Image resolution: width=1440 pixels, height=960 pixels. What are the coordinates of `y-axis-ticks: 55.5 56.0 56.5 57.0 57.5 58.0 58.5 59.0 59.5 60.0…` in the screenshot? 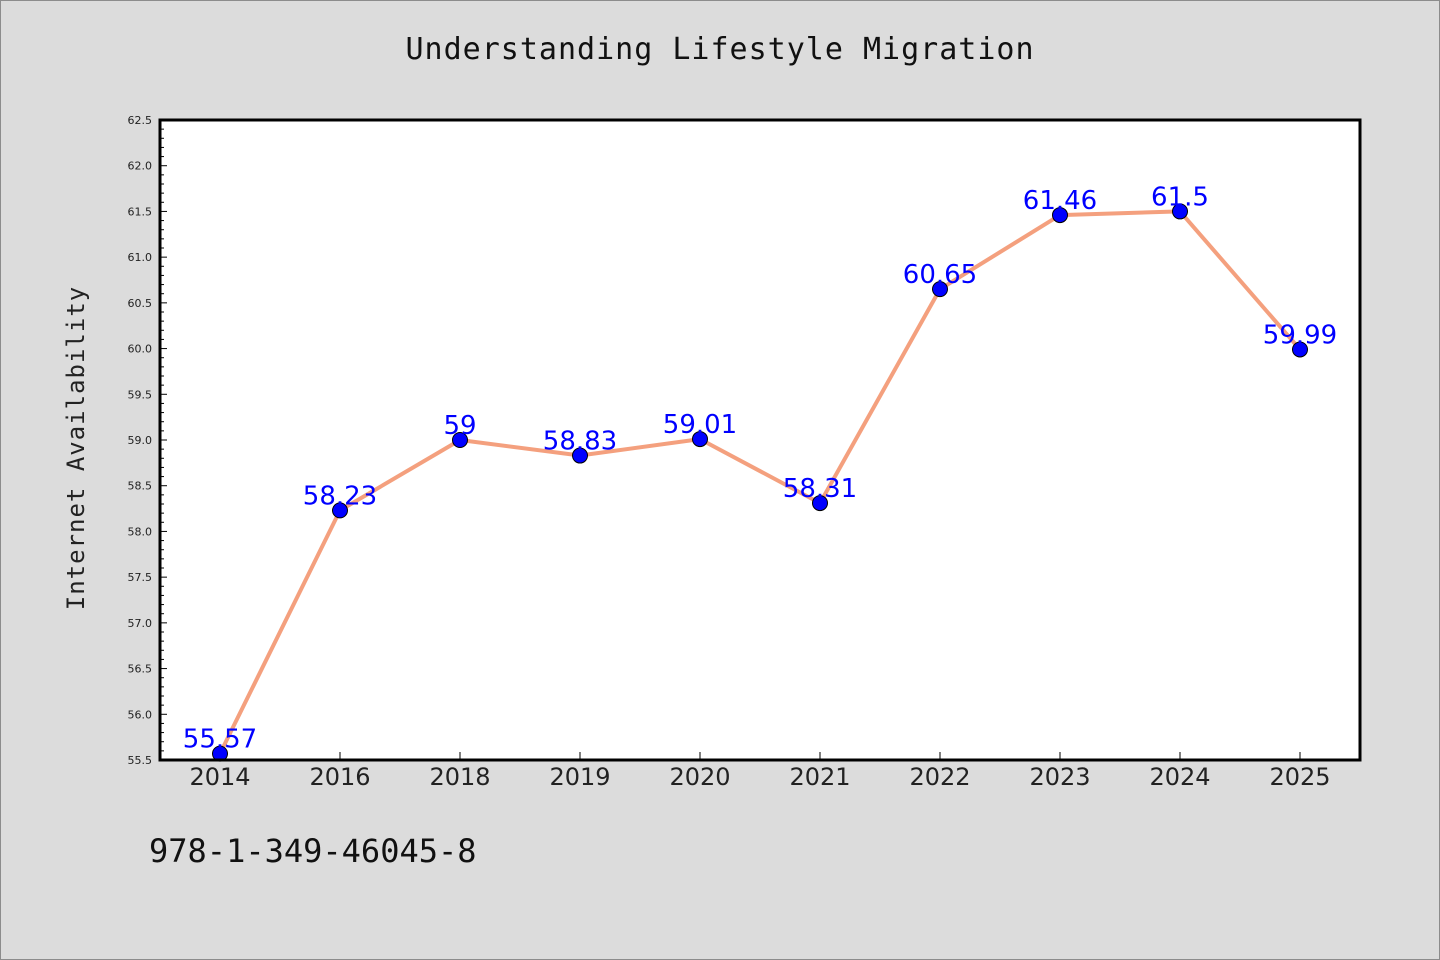 It's located at (147, 440).